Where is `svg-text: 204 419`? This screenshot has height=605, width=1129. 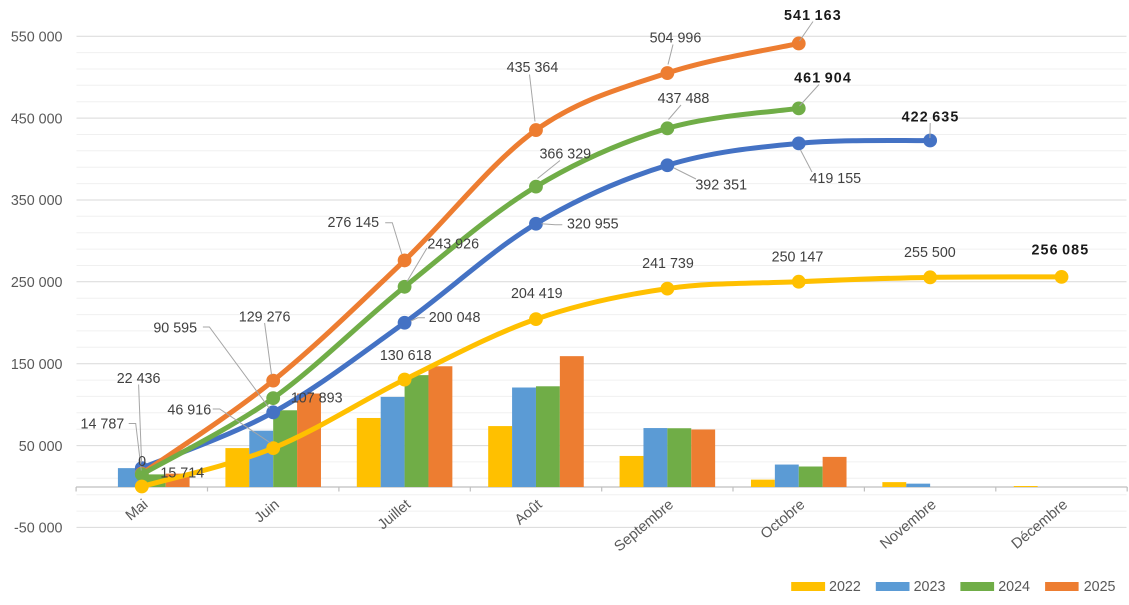
svg-text: 204 419 is located at coordinates (537, 294).